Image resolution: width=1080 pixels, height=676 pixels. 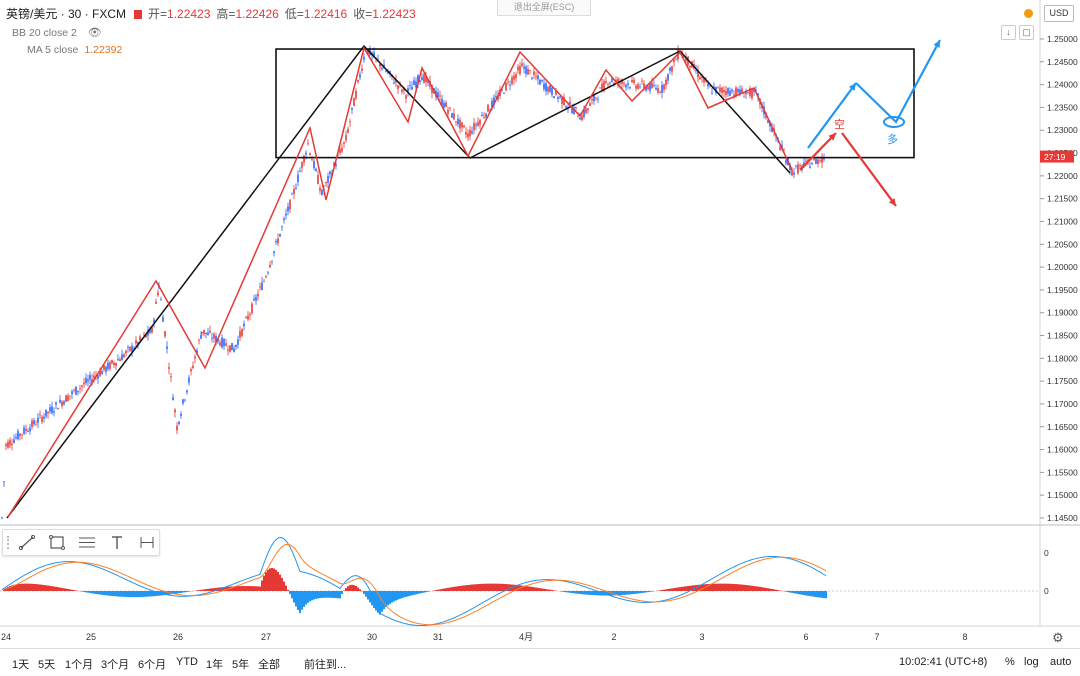 I want to click on trendline-icon, so click(x=27, y=542).